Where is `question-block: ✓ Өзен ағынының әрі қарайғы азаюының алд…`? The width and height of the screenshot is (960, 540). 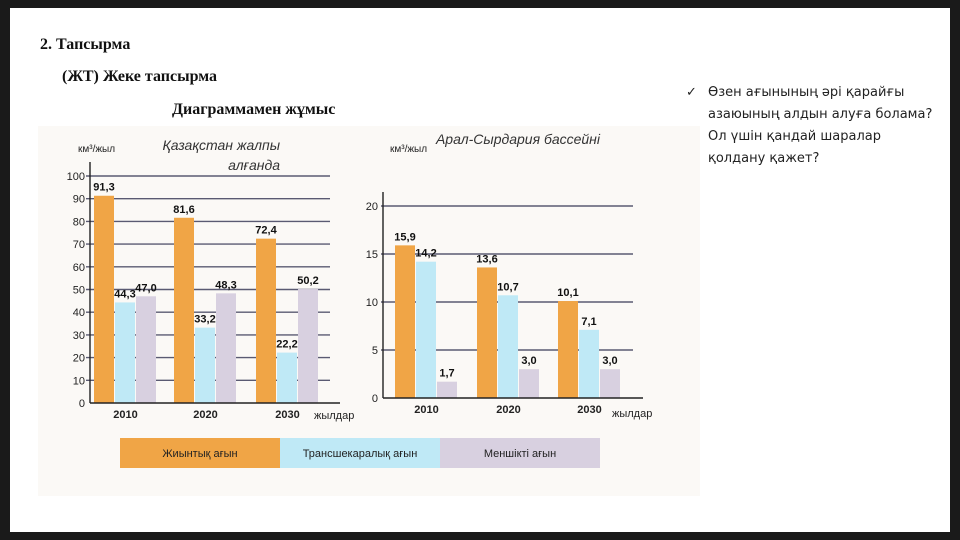
question-block: ✓ Өзен ағынының әрі қарайғы азаюының алд… is located at coordinates (811, 126).